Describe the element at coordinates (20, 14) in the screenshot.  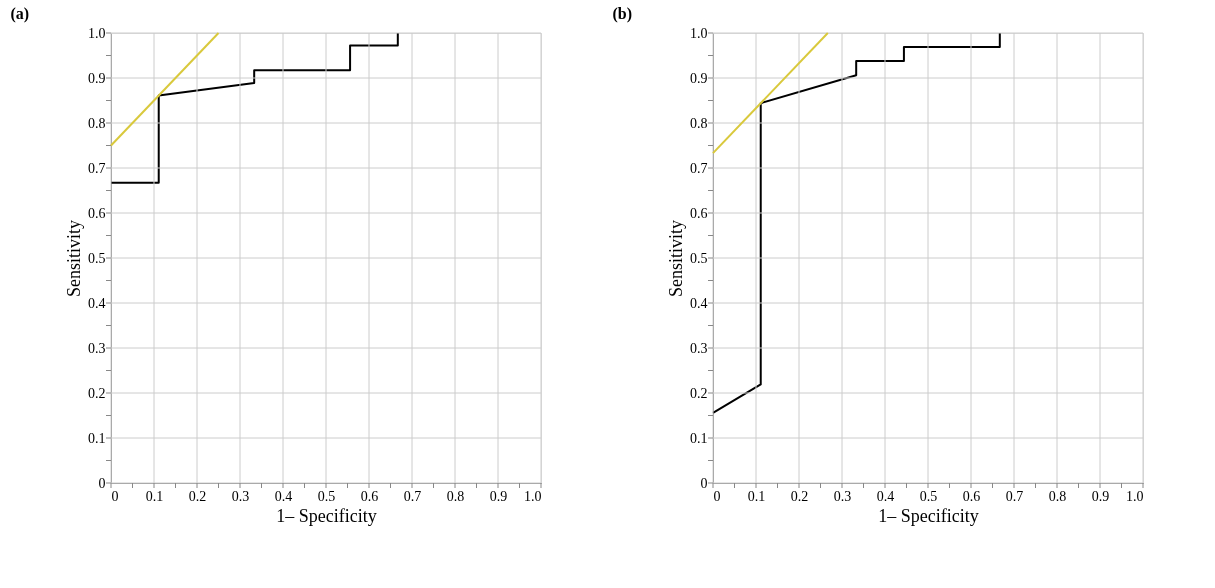
I see `chart-title: (a)` at that location.